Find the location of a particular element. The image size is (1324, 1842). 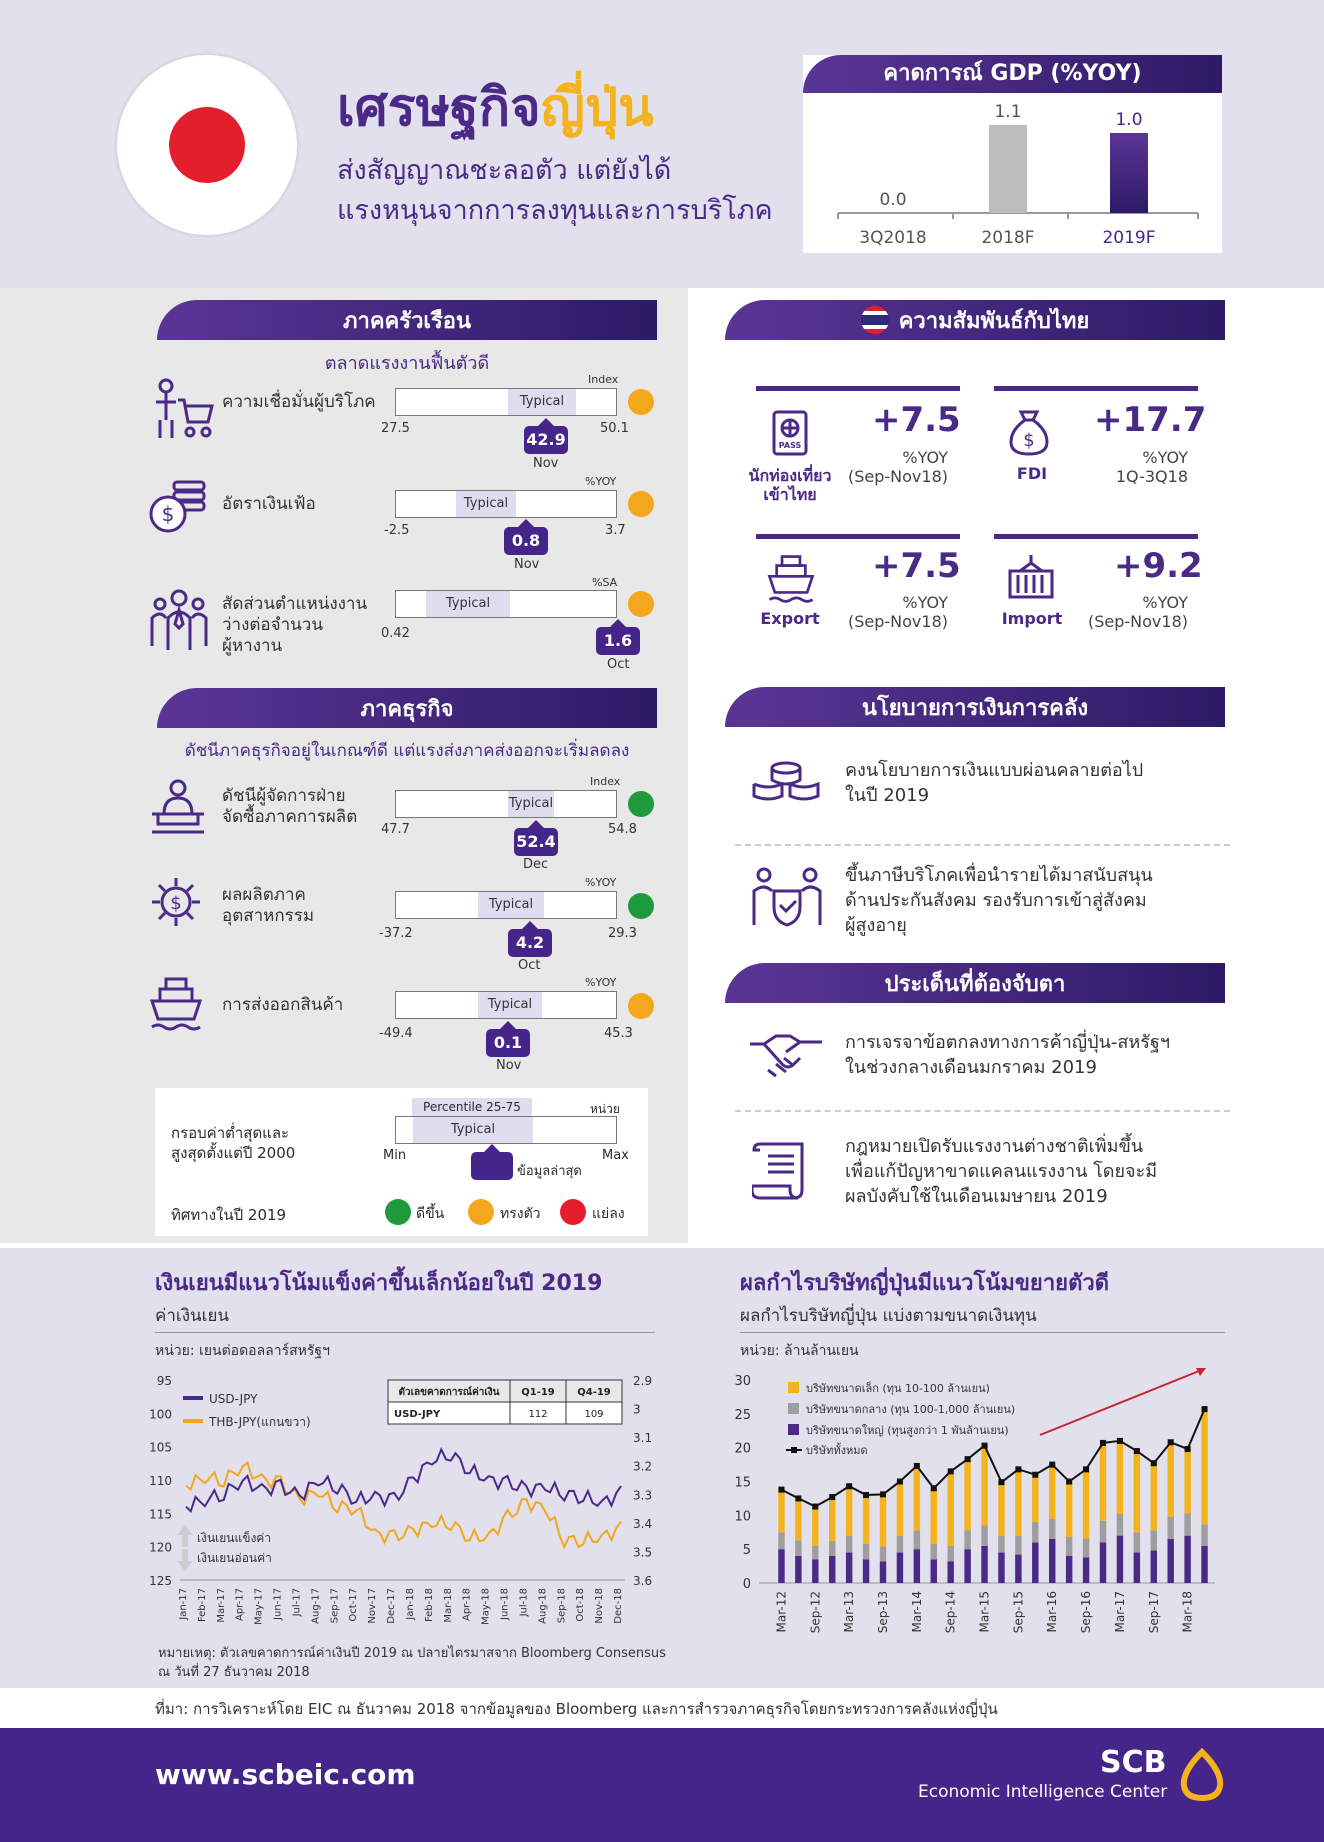

svg-text: PASS is located at coordinates (790, 445).